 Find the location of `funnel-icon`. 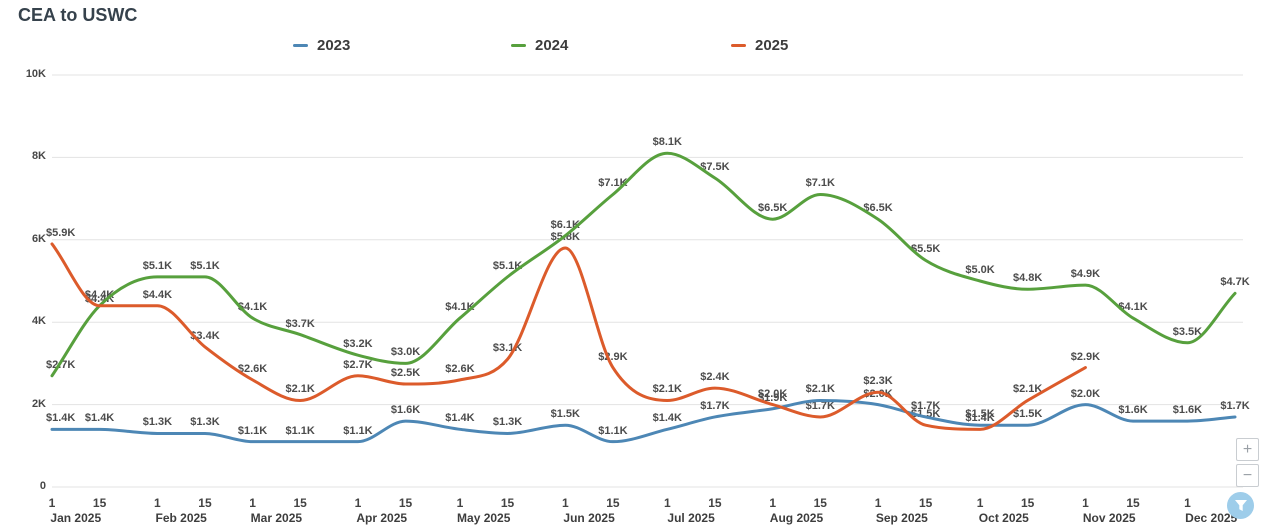

funnel-icon is located at coordinates (1240, 505).